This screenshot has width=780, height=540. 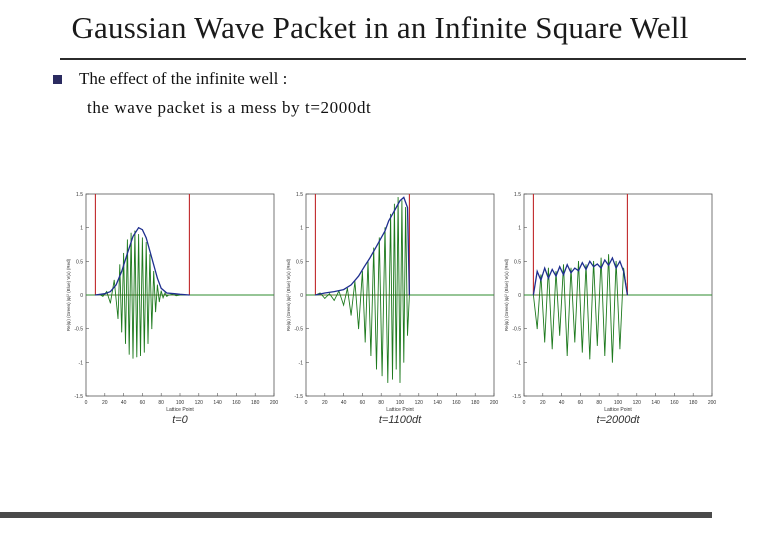 What do you see at coordinates (400, 410) in the screenshot?
I see `x-axis-label: Lattice Point` at bounding box center [400, 410].